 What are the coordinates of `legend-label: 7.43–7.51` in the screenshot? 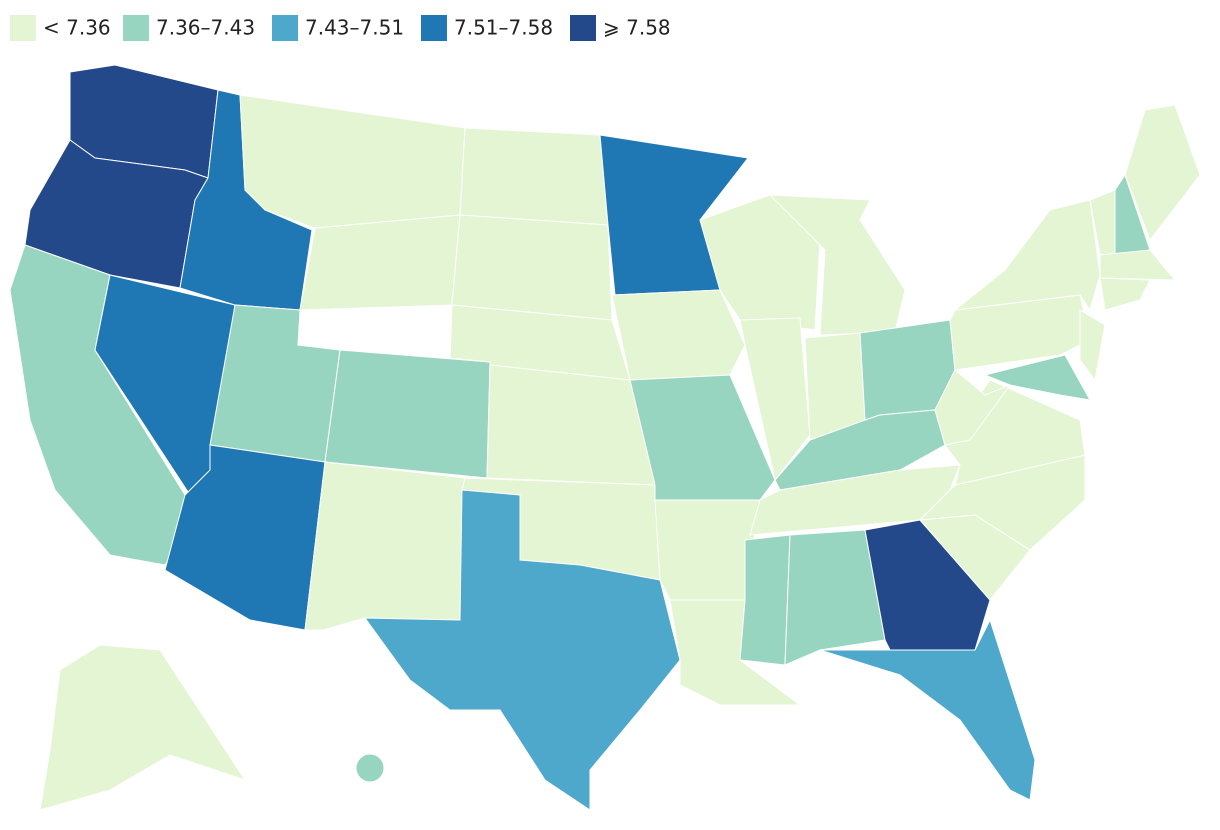 It's located at (354, 28).